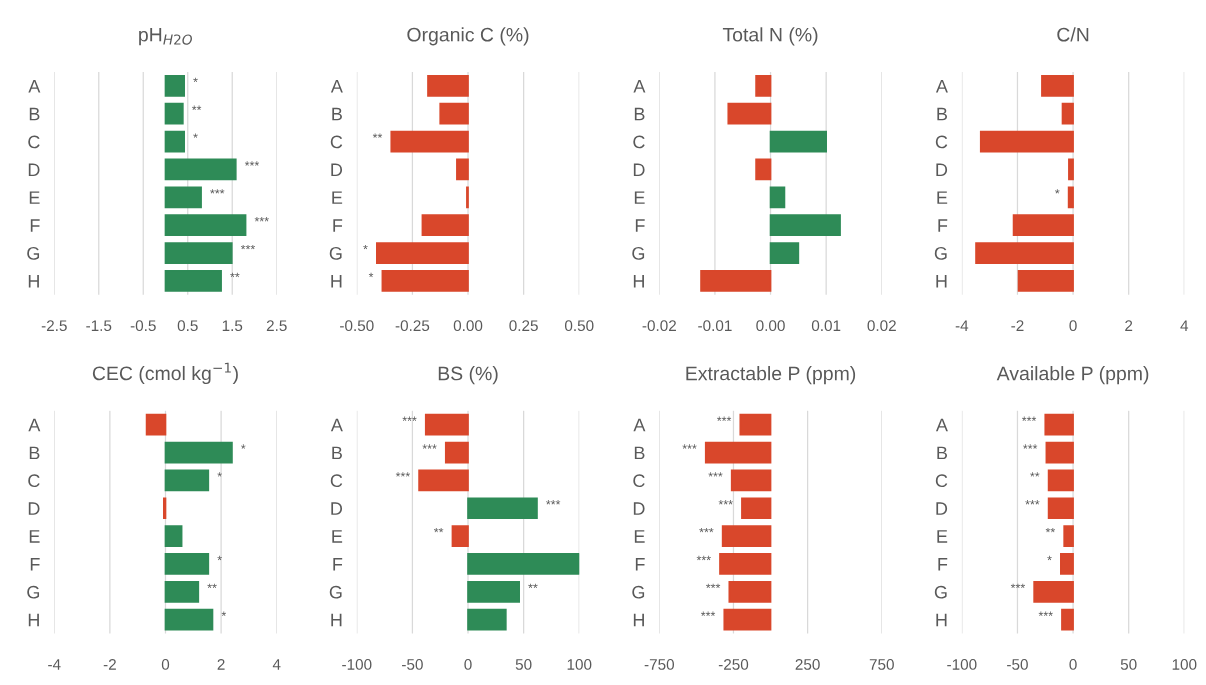  Describe the element at coordinates (54, 326) in the screenshot. I see `x-tick-label: -2.5` at that location.